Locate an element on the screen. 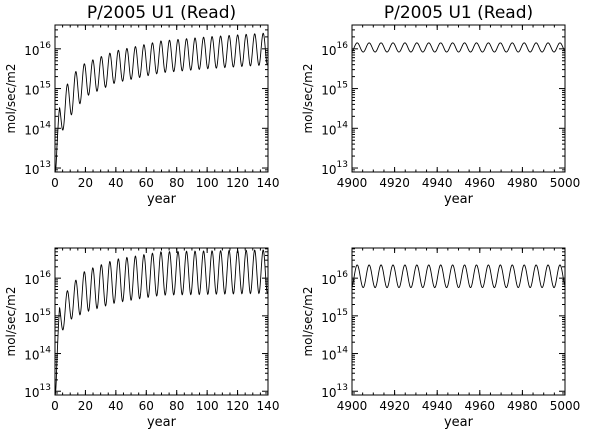 The height and width of the screenshot is (439, 600). plot-frame is located at coordinates (458, 321).